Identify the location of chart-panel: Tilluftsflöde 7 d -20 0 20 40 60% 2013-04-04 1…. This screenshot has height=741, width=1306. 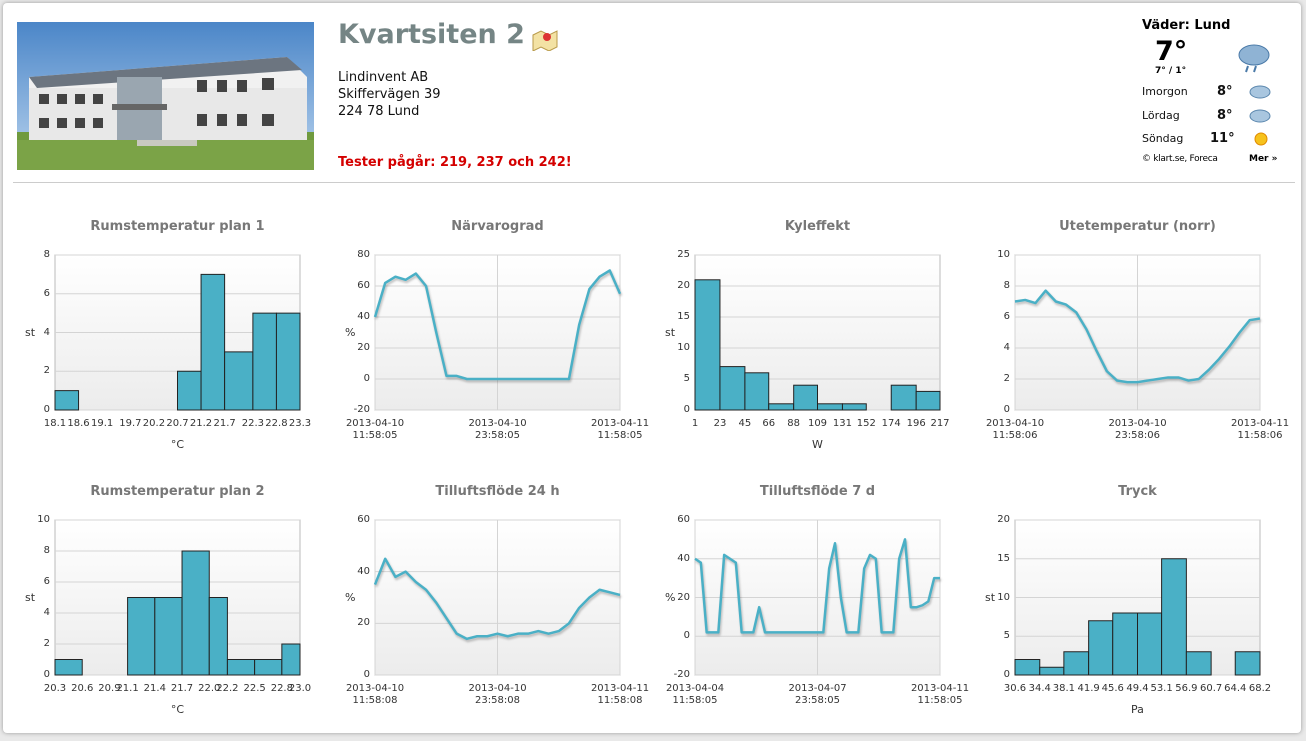
(812, 605).